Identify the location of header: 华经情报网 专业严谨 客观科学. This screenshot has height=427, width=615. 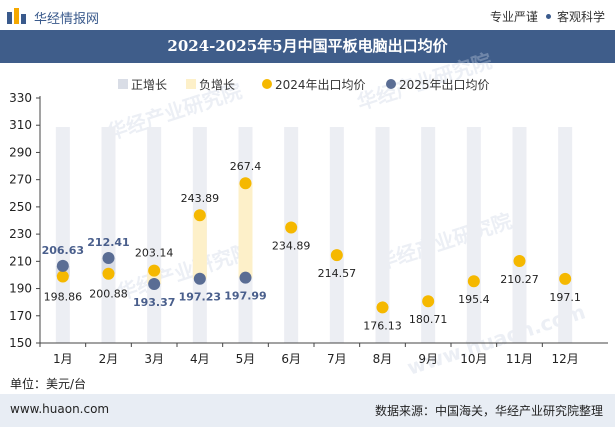
(307, 15).